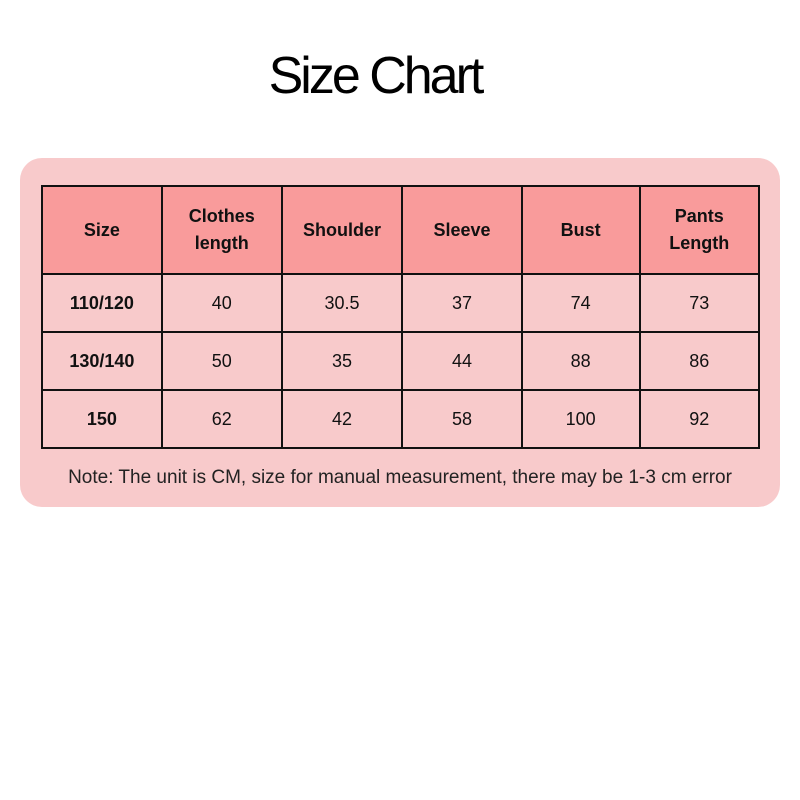 The width and height of the screenshot is (800, 800). What do you see at coordinates (221, 230) in the screenshot?
I see `header-clothes-length: Clothes length` at bounding box center [221, 230].